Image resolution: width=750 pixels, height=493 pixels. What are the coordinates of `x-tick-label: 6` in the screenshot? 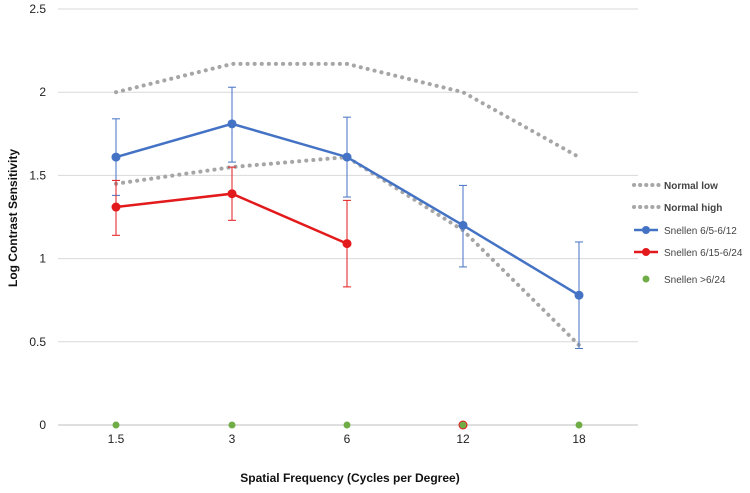 It's located at (347, 439).